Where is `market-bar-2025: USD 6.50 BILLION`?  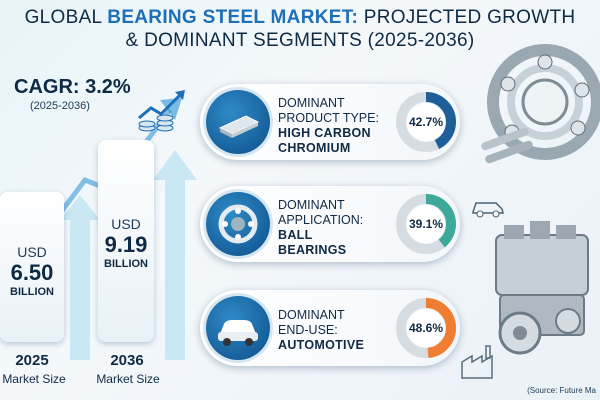
market-bar-2025: USD 6.50 BILLION is located at coordinates (32, 267).